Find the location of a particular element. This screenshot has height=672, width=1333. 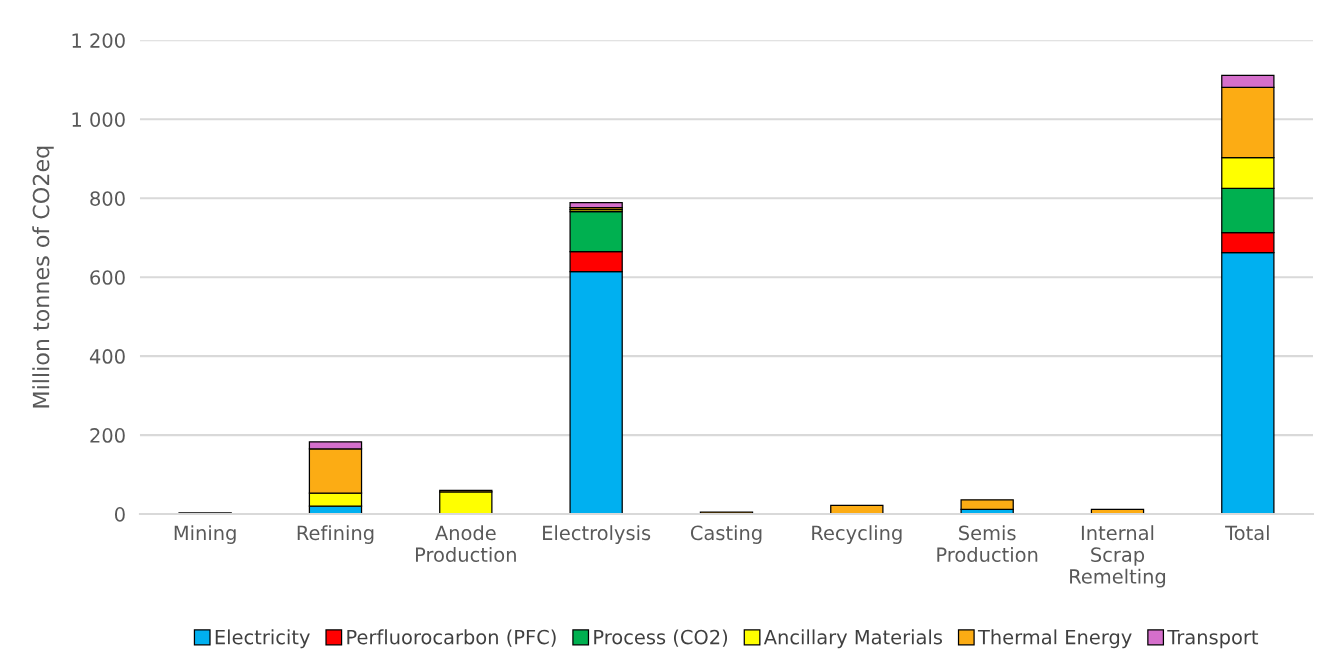

x-tick-label: Casting is located at coordinates (726, 535).